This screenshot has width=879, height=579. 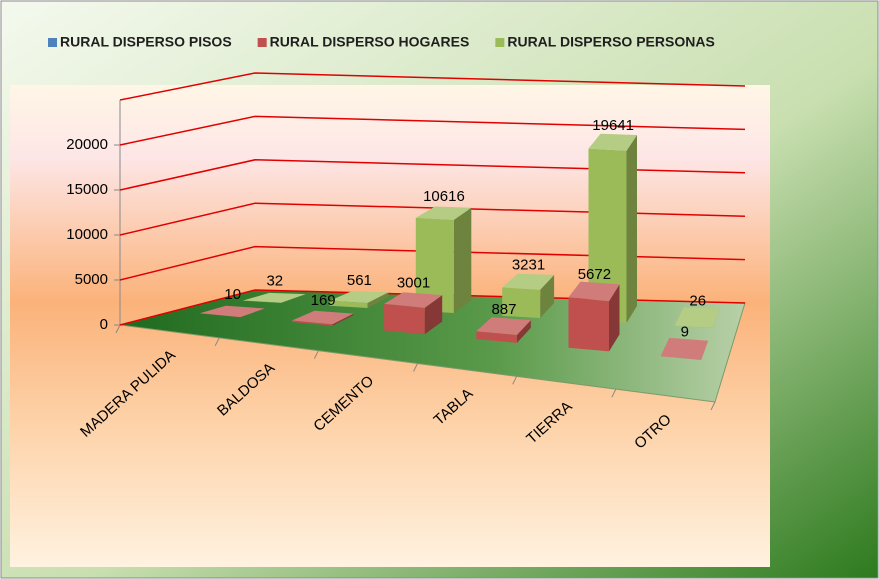 What do you see at coordinates (610, 42) in the screenshot?
I see `legend-label: RURAL DISPERSO PERSONAS` at bounding box center [610, 42].